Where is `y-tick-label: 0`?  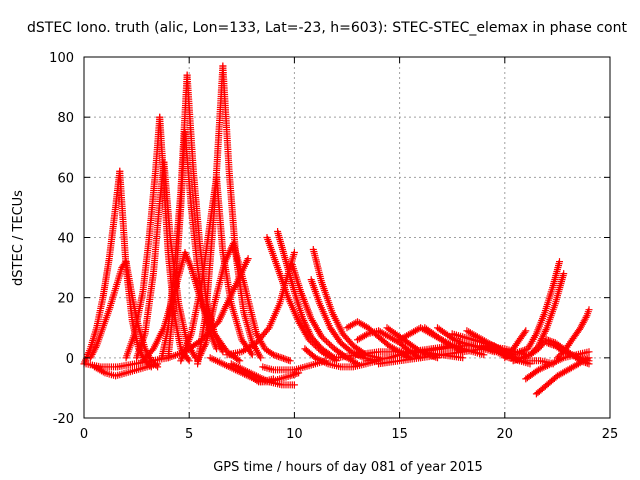
y-tick-label: 0 is located at coordinates (70, 359).